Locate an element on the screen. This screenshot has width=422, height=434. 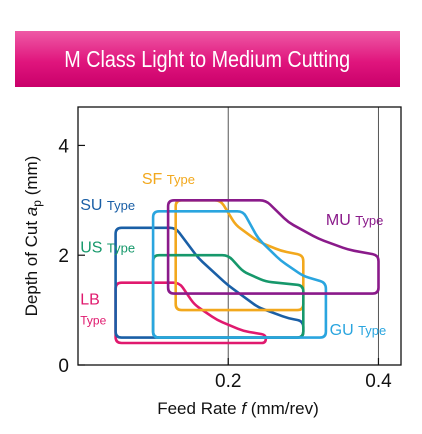
label-sf-text: SF Type is located at coordinates (168, 179).